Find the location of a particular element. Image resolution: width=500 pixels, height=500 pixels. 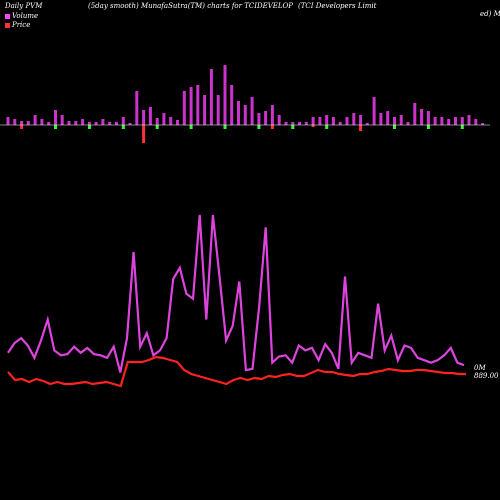

volume-bars is located at coordinates (245, 104).